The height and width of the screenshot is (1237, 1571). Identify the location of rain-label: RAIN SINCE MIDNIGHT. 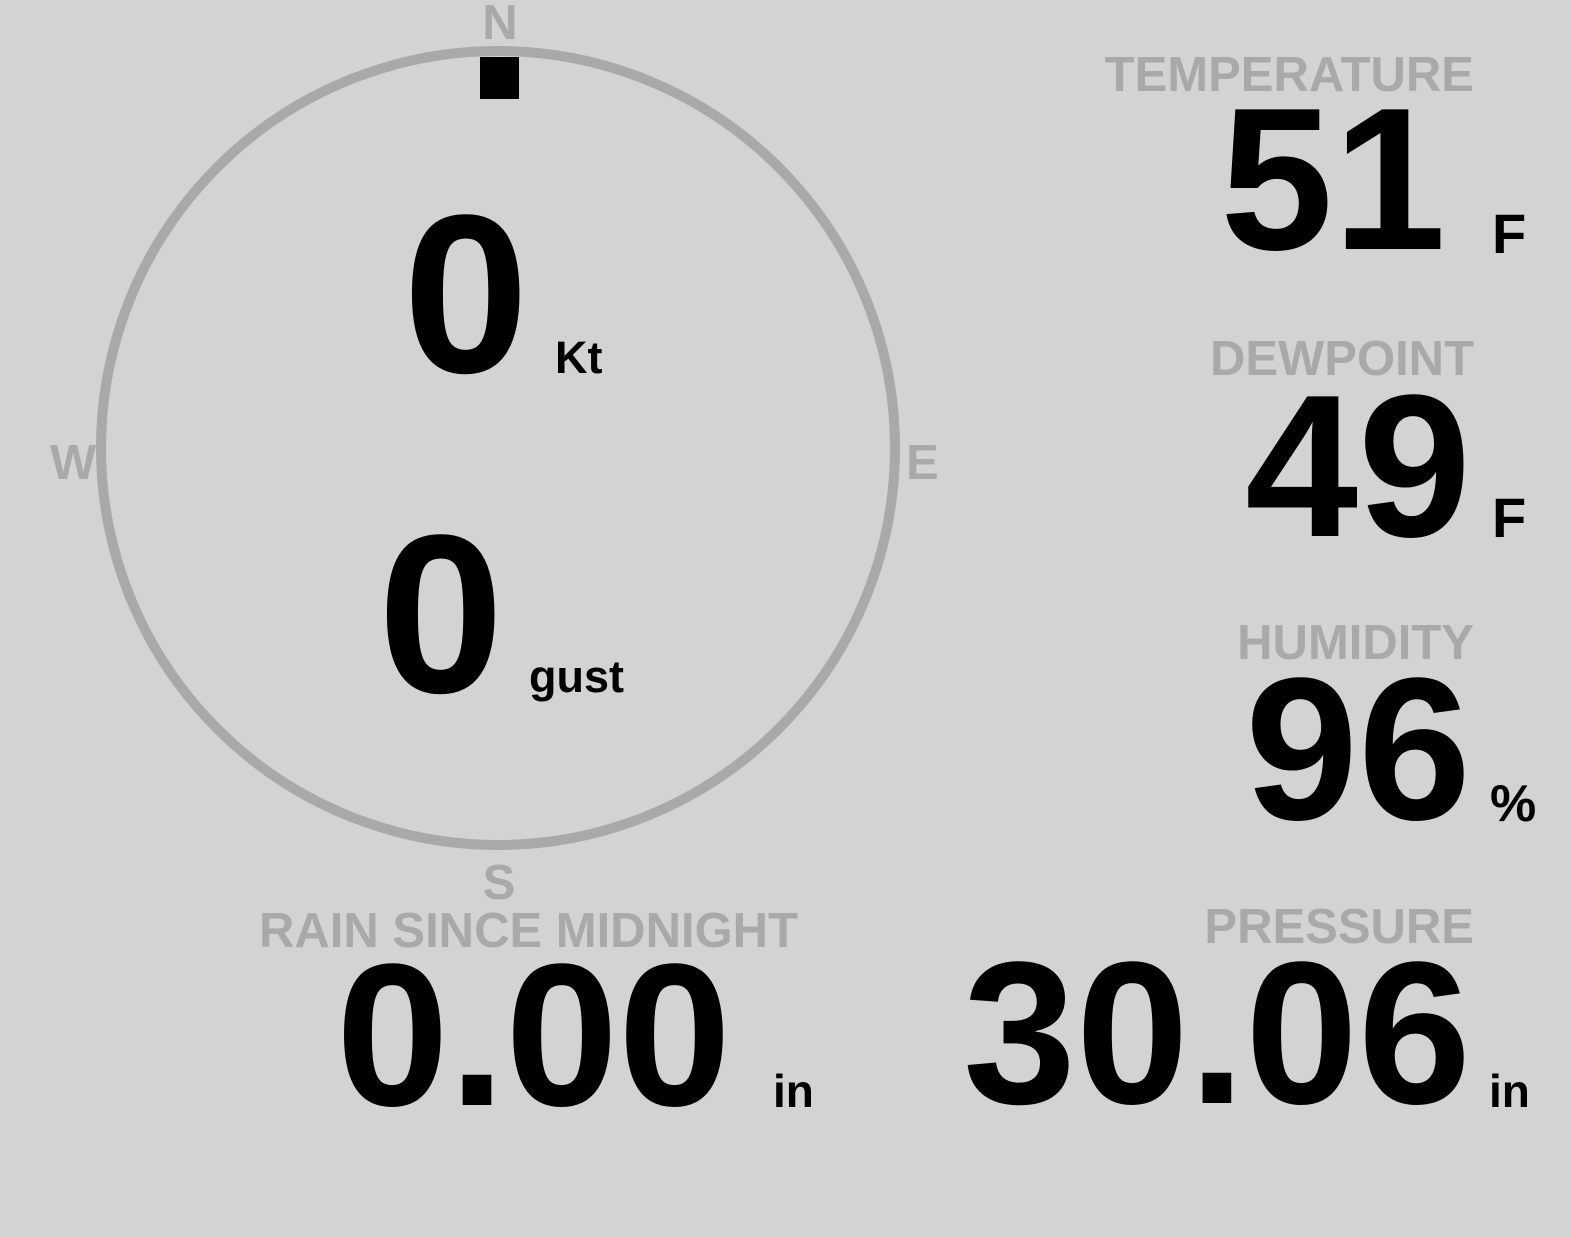
(528, 931).